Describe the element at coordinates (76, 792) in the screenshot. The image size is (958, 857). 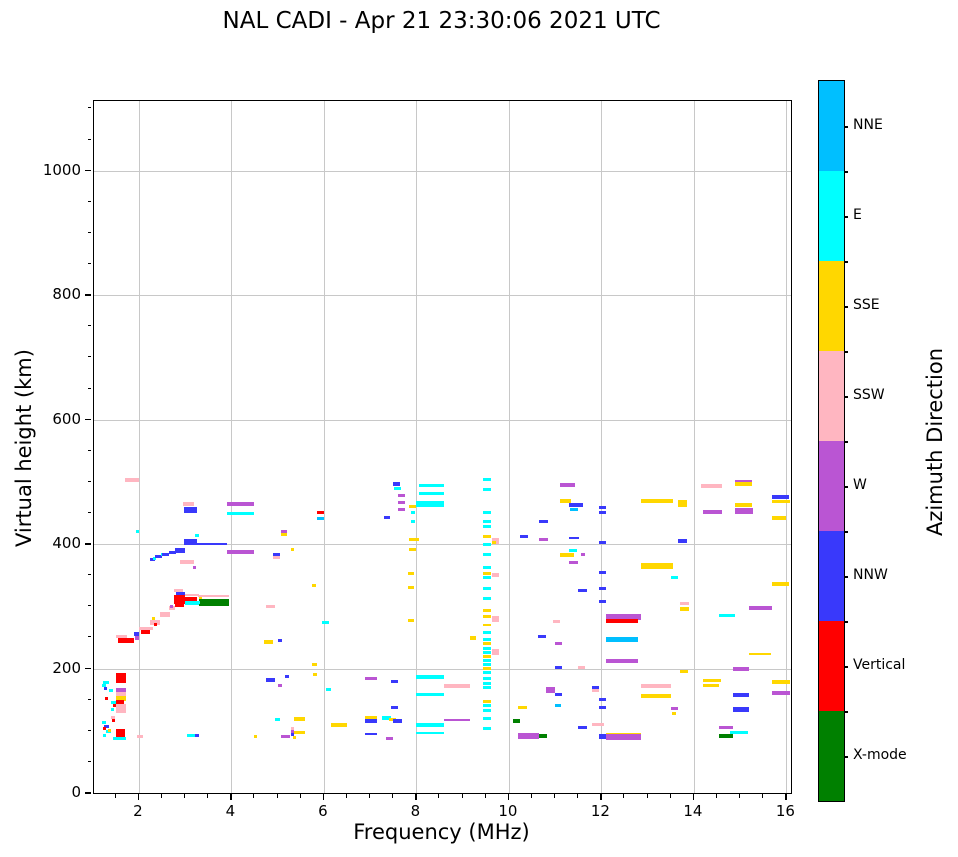
I see `y-tick-label: 0` at that location.